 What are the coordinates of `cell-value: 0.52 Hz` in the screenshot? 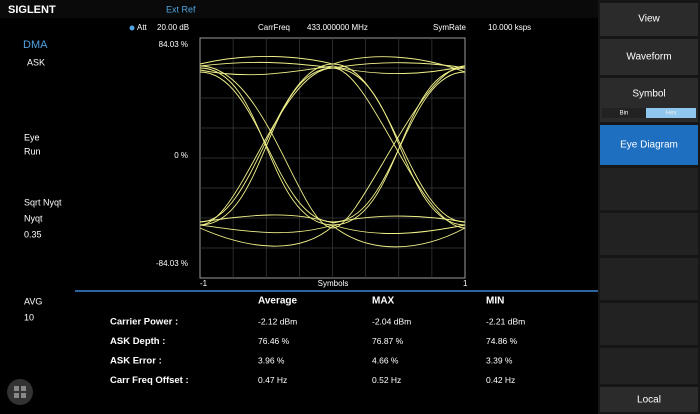 It's located at (386, 380).